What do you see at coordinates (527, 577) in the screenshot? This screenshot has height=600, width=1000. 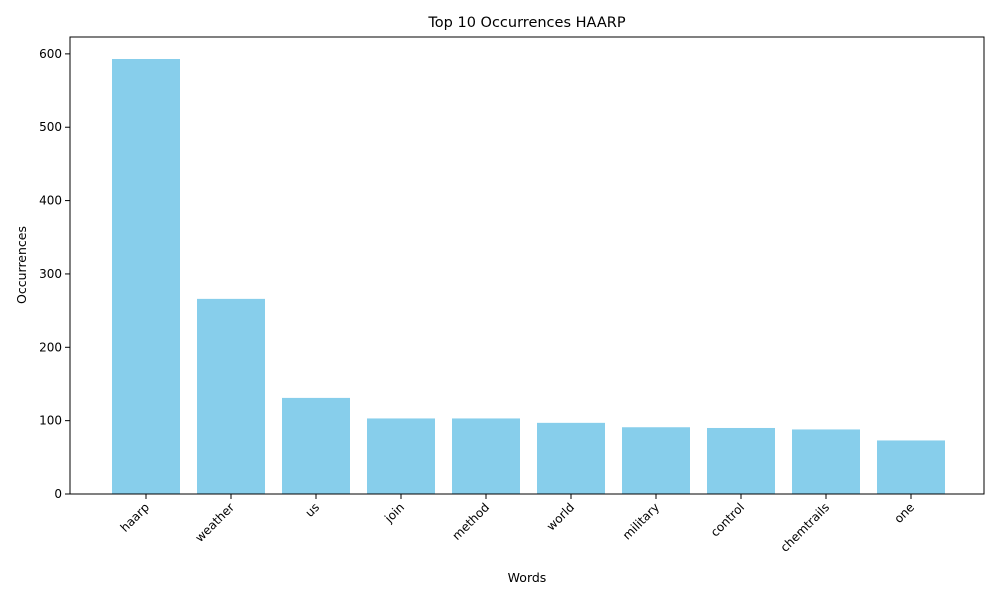 I see `x-axis-label: Words` at bounding box center [527, 577].